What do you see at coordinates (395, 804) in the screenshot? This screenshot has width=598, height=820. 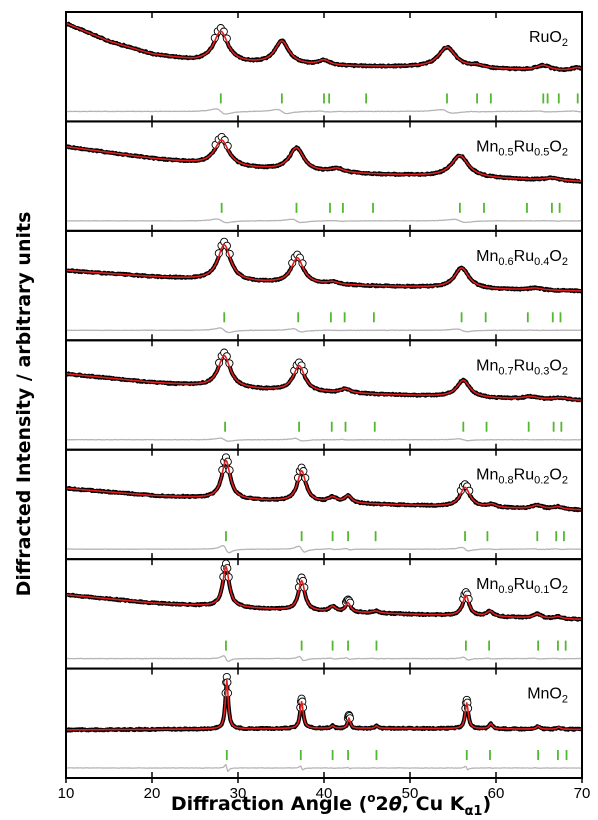 I see `x-axis-title-part: θ` at bounding box center [395, 804].